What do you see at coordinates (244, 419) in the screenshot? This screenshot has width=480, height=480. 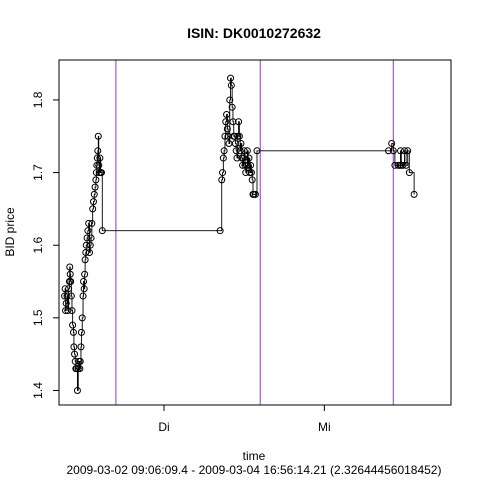 I see `x-axis: Di Mi` at bounding box center [244, 419].